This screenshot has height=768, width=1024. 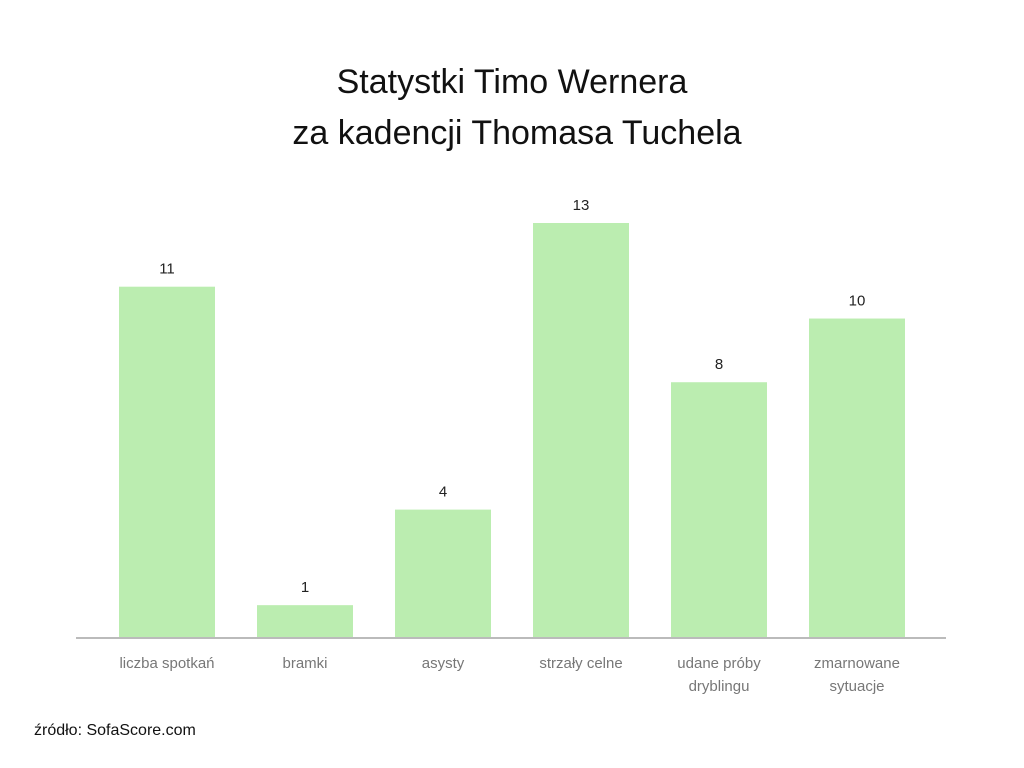 What do you see at coordinates (443, 663) in the screenshot?
I see `x-tick-label: asysty` at bounding box center [443, 663].